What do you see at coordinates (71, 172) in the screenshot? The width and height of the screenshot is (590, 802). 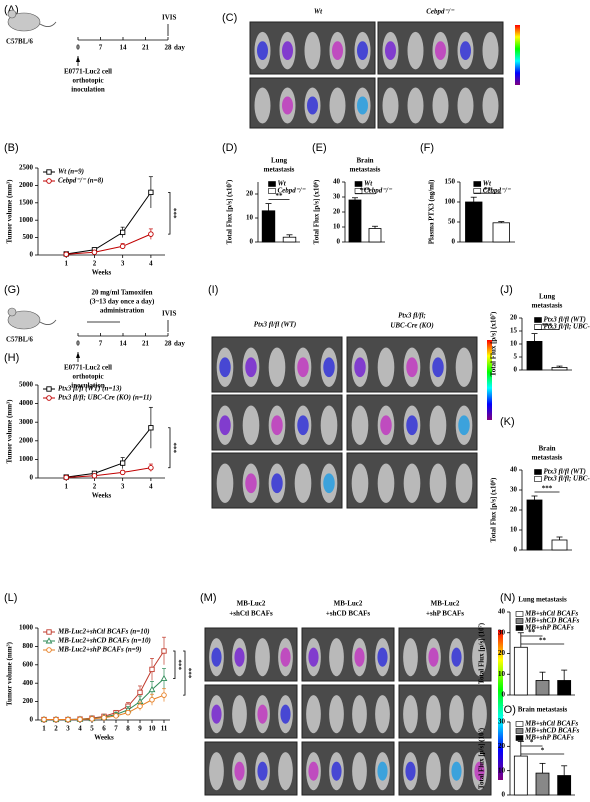 I see `legend-label: Wt (n=9)` at bounding box center [71, 172].